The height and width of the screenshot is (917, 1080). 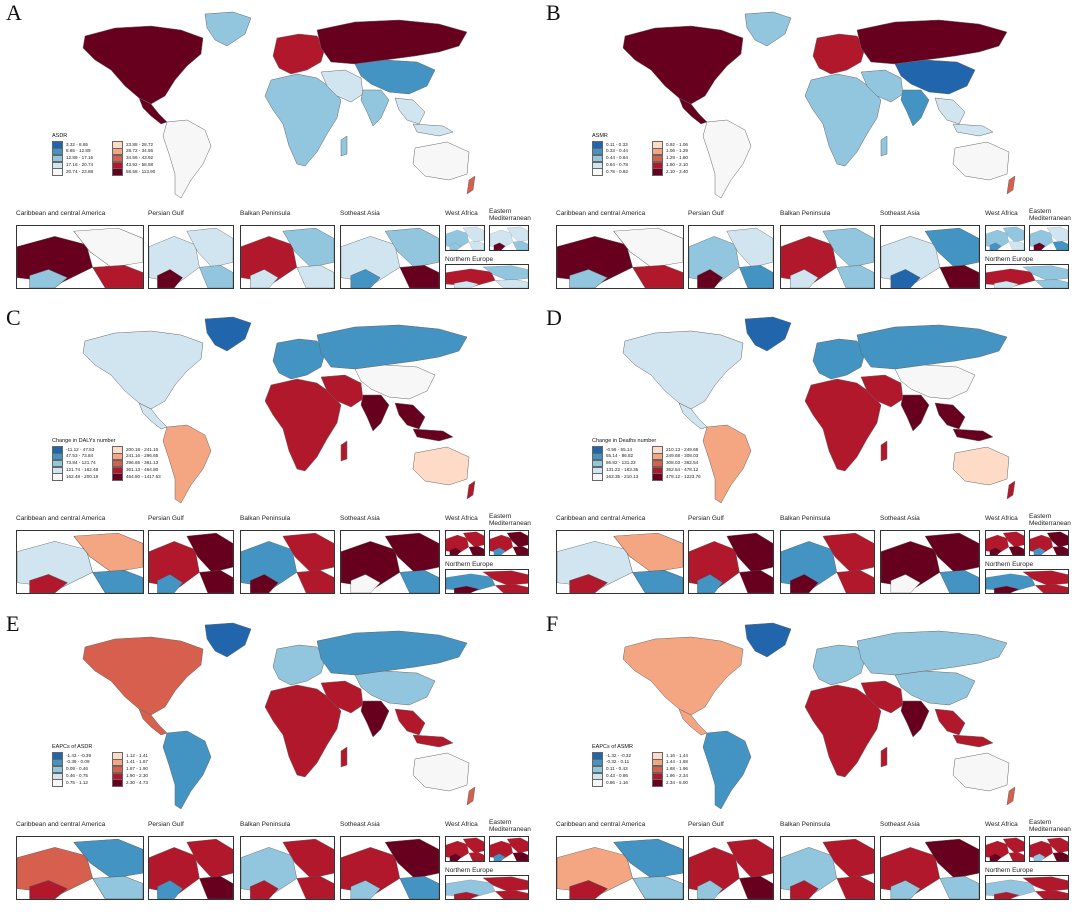 I want to click on legend-label: 361.13 - 464.80, so click(x=142, y=470).